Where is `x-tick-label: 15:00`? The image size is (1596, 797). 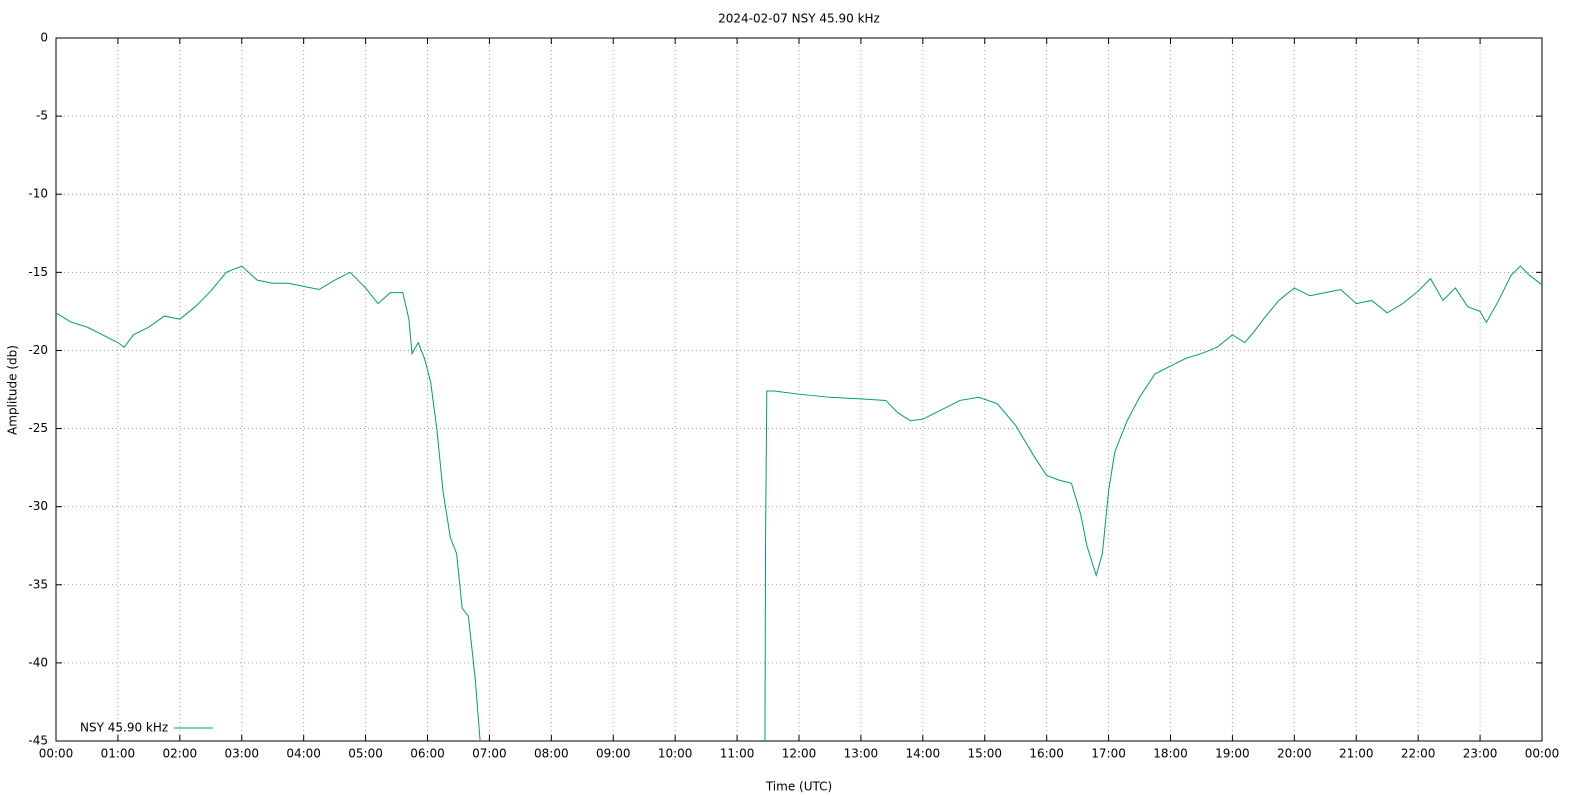
x-tick-label: 15:00 is located at coordinates (984, 754).